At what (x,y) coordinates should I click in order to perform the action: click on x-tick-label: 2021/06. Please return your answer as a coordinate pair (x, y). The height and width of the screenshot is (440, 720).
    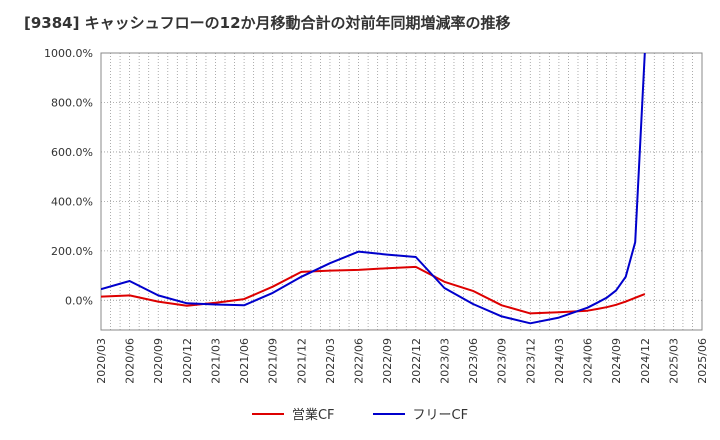
    Looking at the image, I should click on (244, 361).